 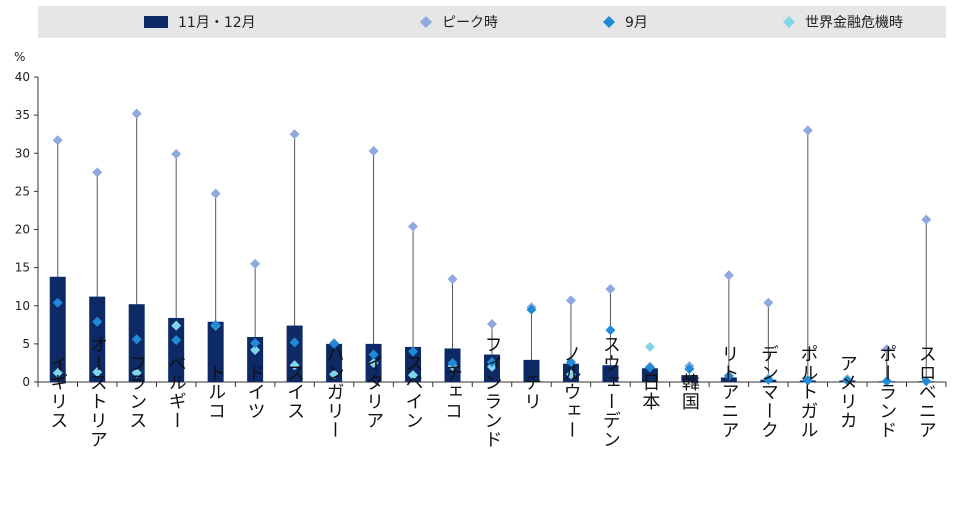 What do you see at coordinates (570, 392) in the screenshot?
I see `x-tick-label: ノルウェー` at bounding box center [570, 392].